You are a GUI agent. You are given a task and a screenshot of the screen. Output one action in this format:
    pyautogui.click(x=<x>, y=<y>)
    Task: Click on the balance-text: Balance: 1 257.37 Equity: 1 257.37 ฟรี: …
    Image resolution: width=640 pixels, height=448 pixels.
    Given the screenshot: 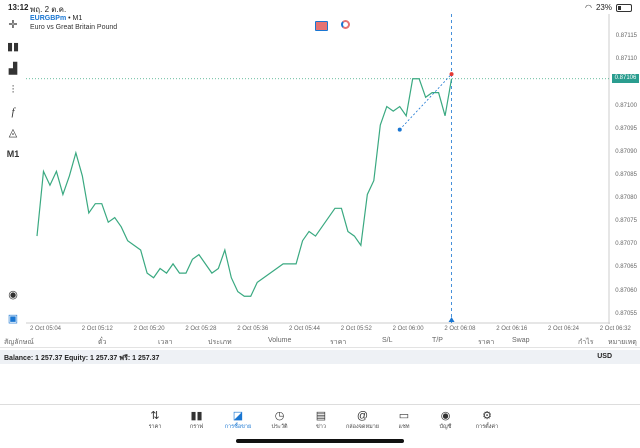 What is the action you would take?
    pyautogui.click(x=81, y=358)
    